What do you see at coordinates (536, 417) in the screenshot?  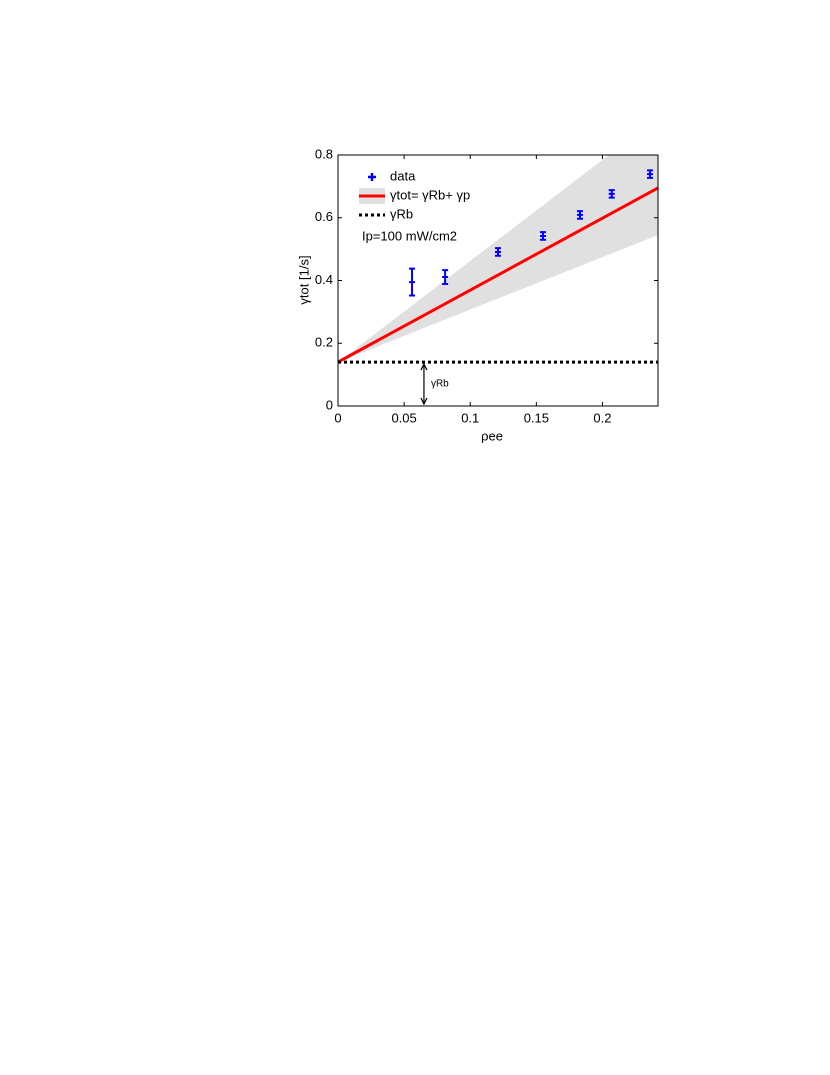 I see `x-tick-label: 0.15` at bounding box center [536, 417].